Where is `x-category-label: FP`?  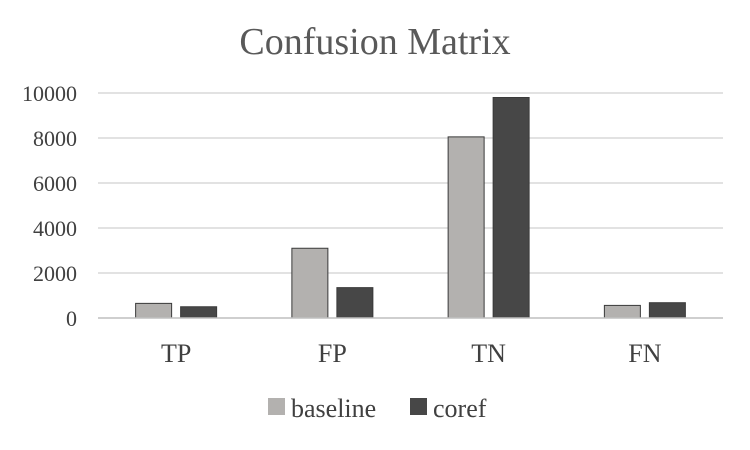 x-category-label: FP is located at coordinates (332, 353).